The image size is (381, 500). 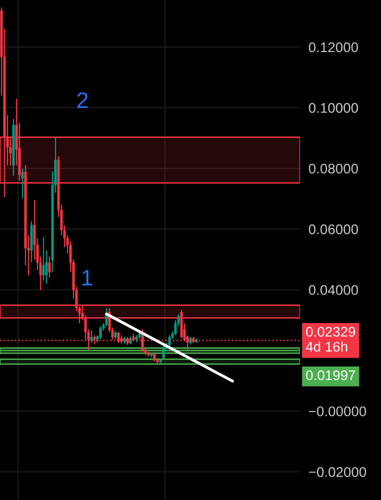 What do you see at coordinates (333, 169) in the screenshot?
I see `y-tick-label: 0.08000` at bounding box center [333, 169].